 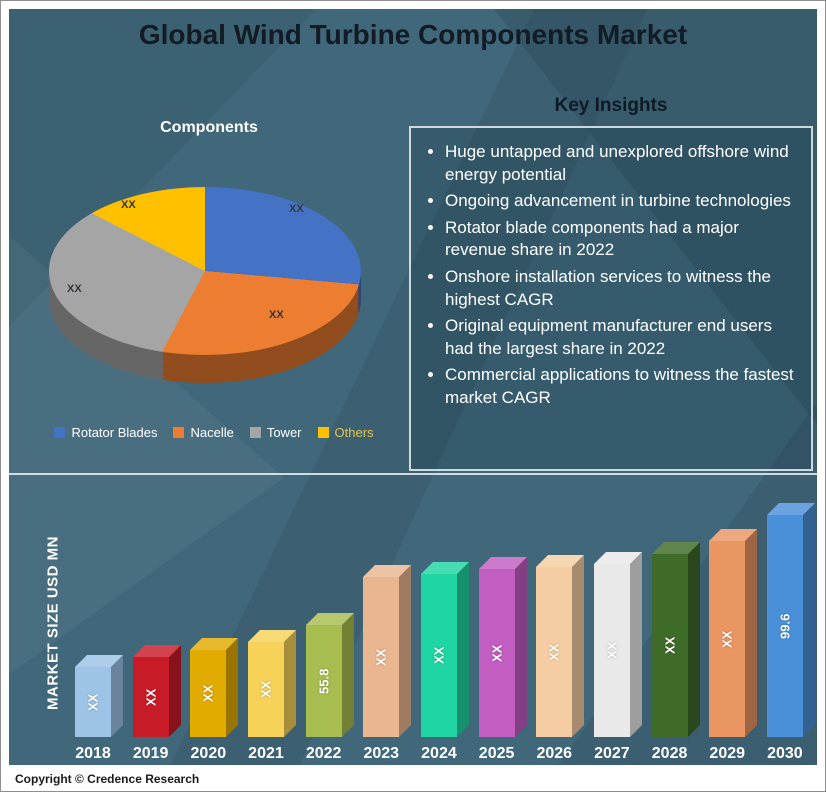 I want to click on key-insights-title: Key Insights, so click(x=611, y=105).